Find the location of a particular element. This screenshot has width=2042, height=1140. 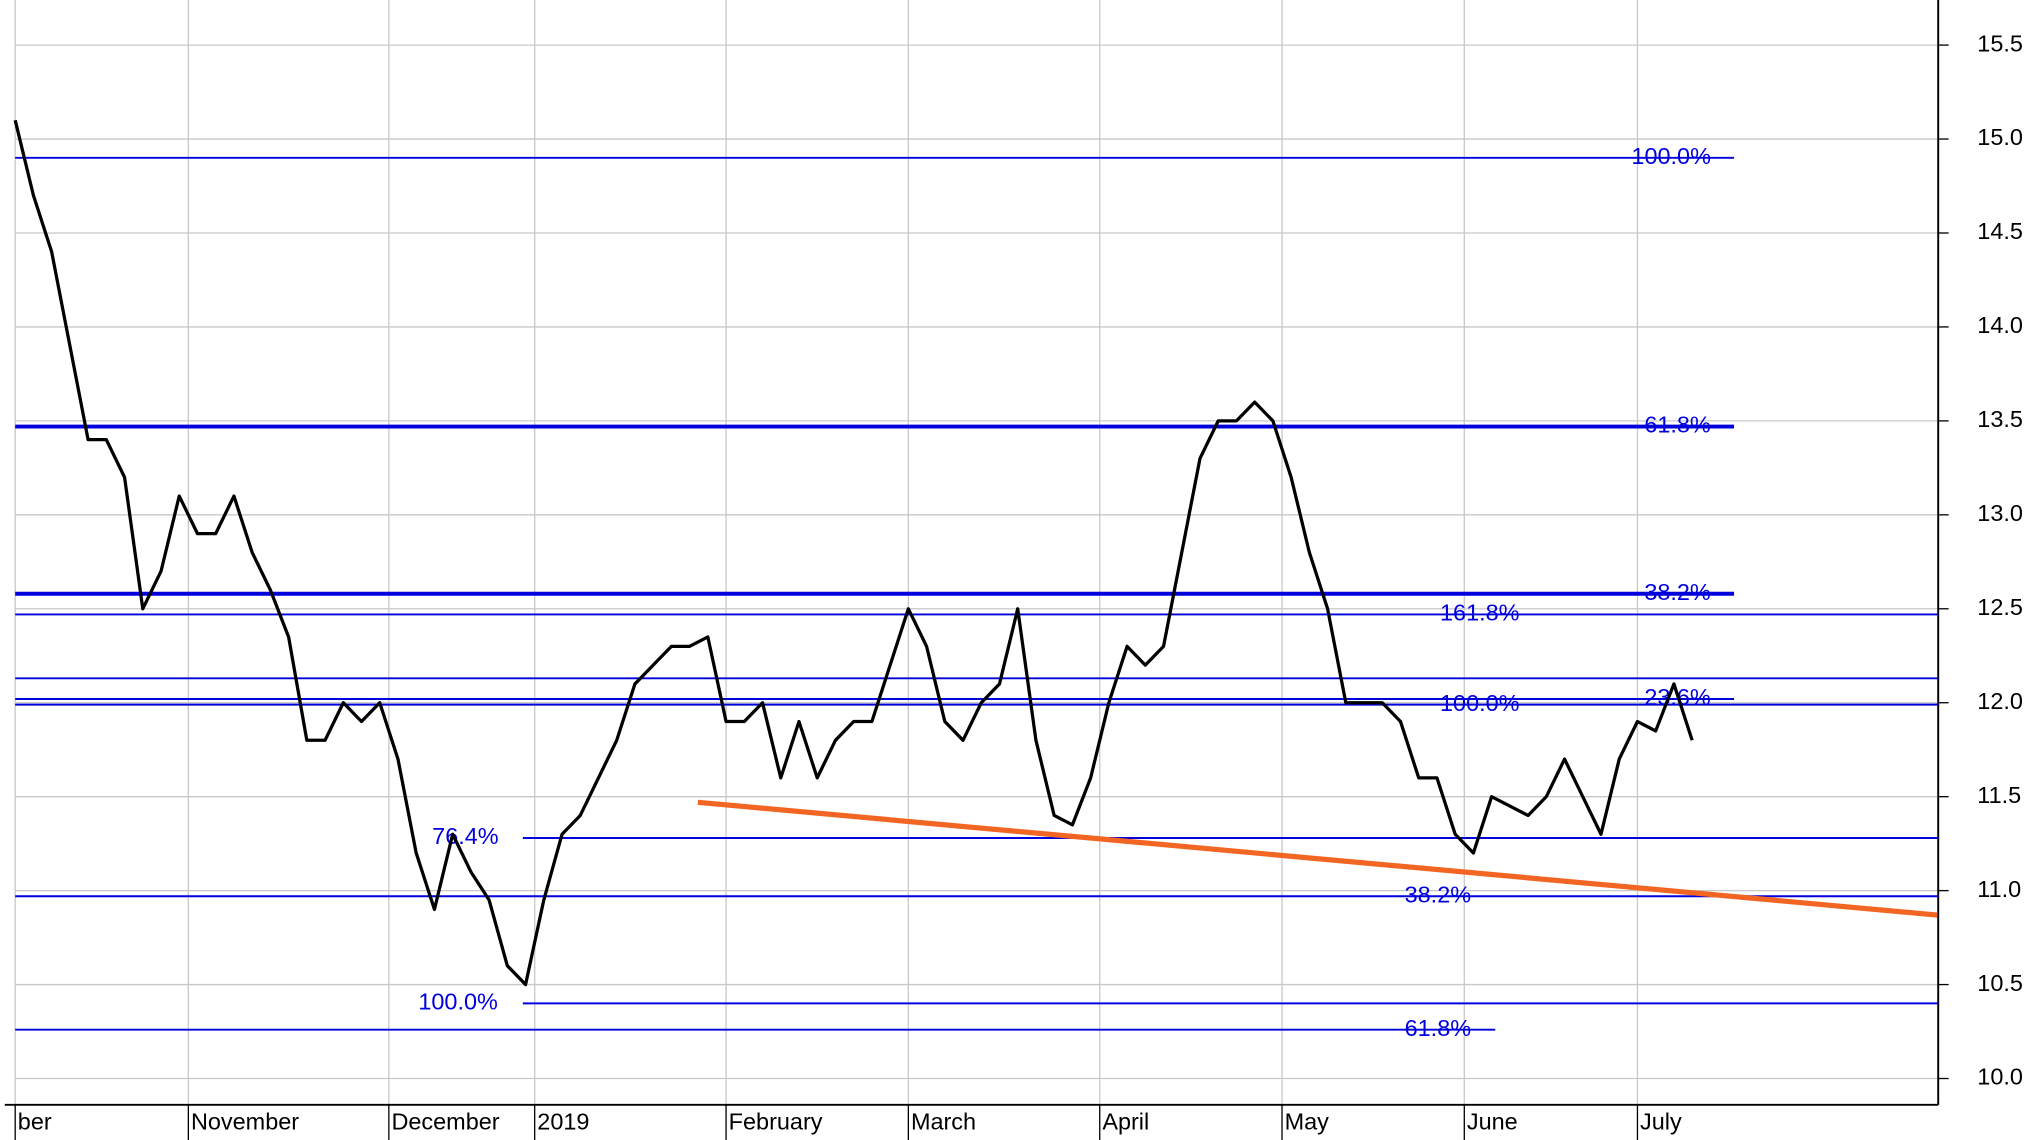

fib-label: 76.4% is located at coordinates (465, 836).